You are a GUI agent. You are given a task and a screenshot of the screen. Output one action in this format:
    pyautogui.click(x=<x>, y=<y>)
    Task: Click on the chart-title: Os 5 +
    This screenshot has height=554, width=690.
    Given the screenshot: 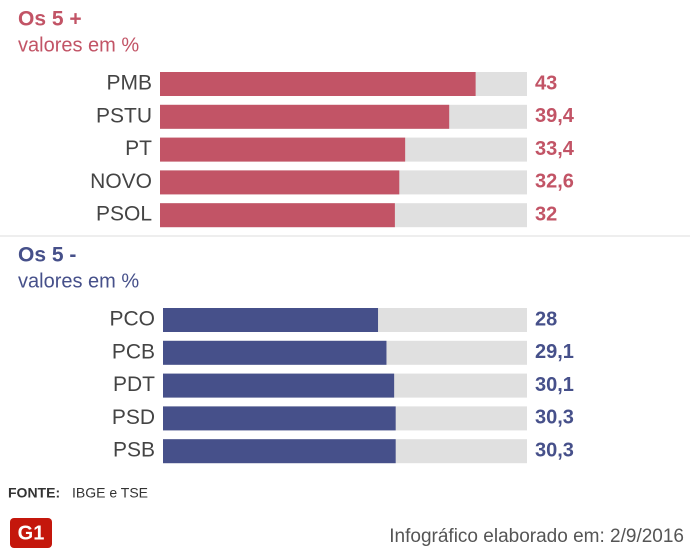 What is the action you would take?
    pyautogui.click(x=50, y=19)
    